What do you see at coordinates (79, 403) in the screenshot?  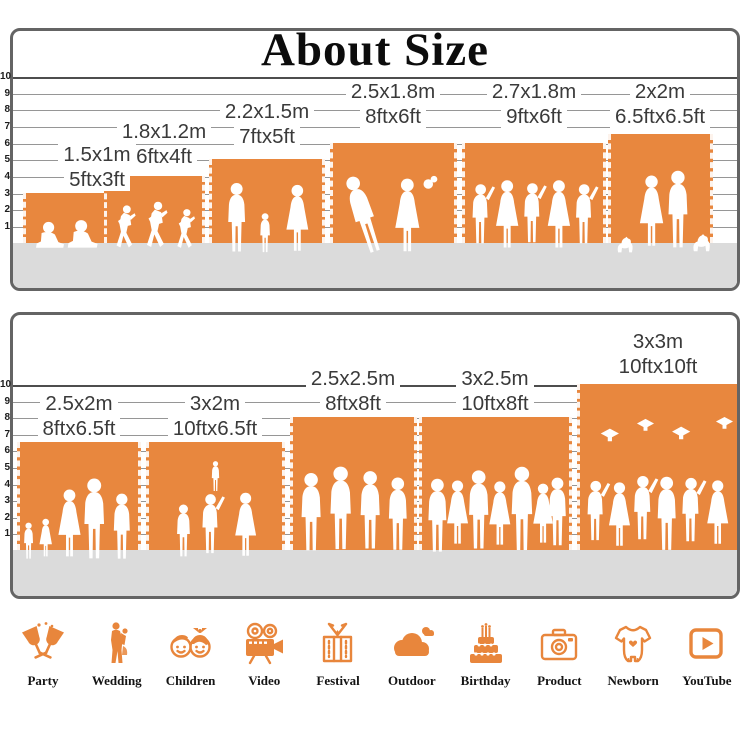 I see `size-metric: 2.5x2m` at bounding box center [79, 403].